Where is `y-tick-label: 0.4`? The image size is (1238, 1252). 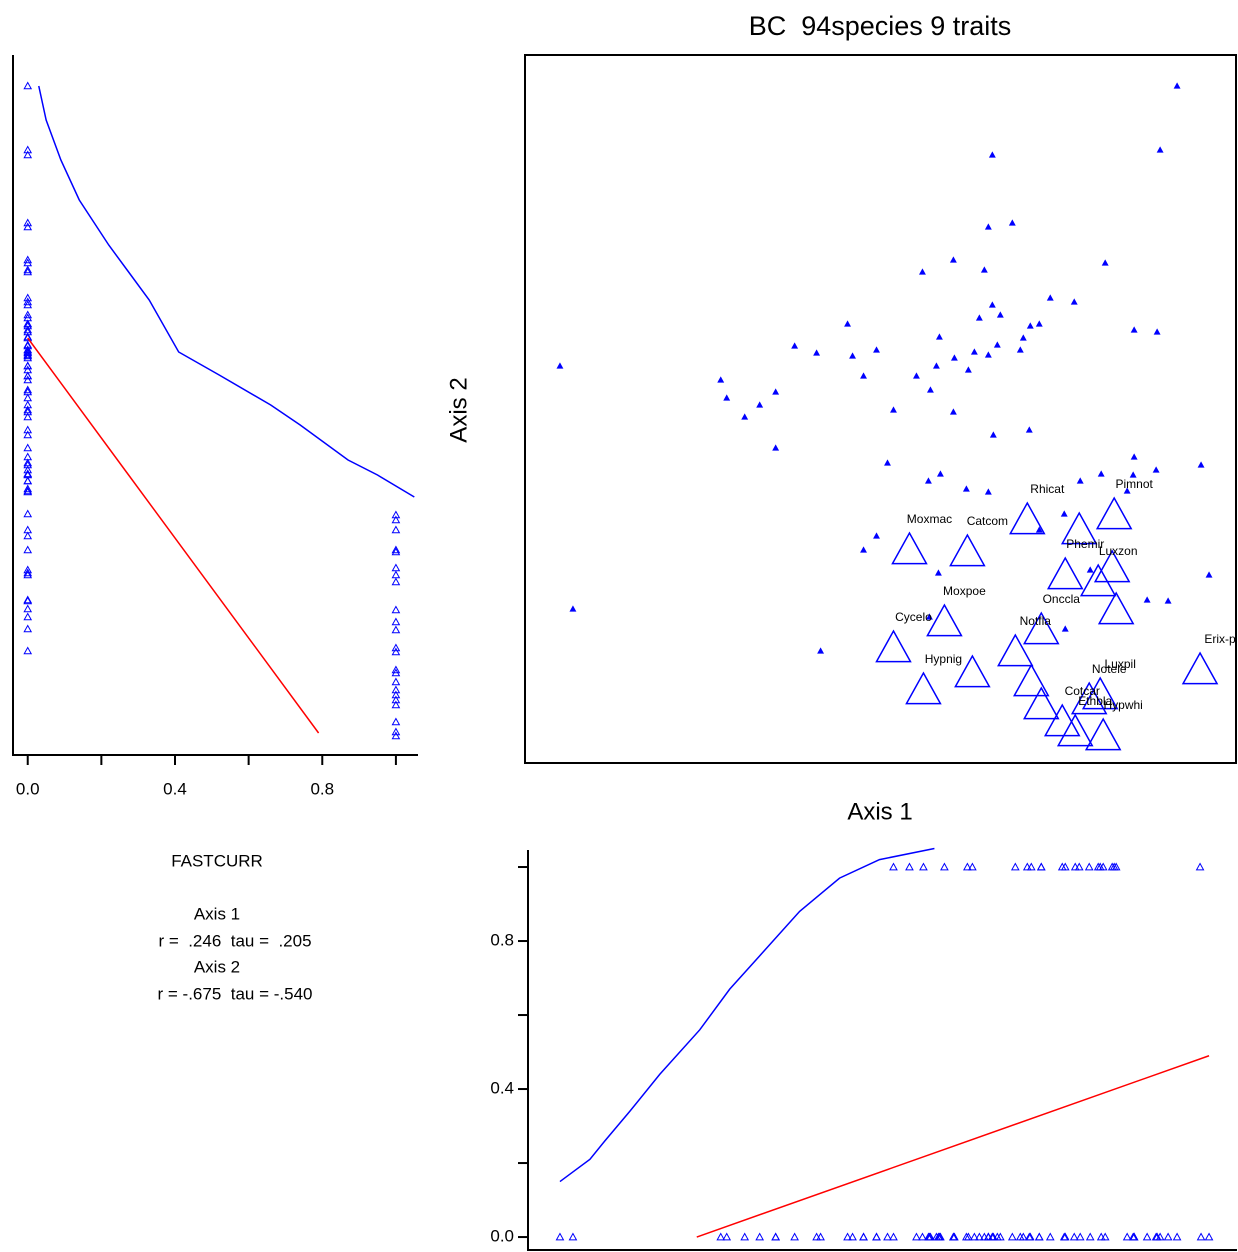
y-tick-label: 0.4 is located at coordinates (502, 1088).